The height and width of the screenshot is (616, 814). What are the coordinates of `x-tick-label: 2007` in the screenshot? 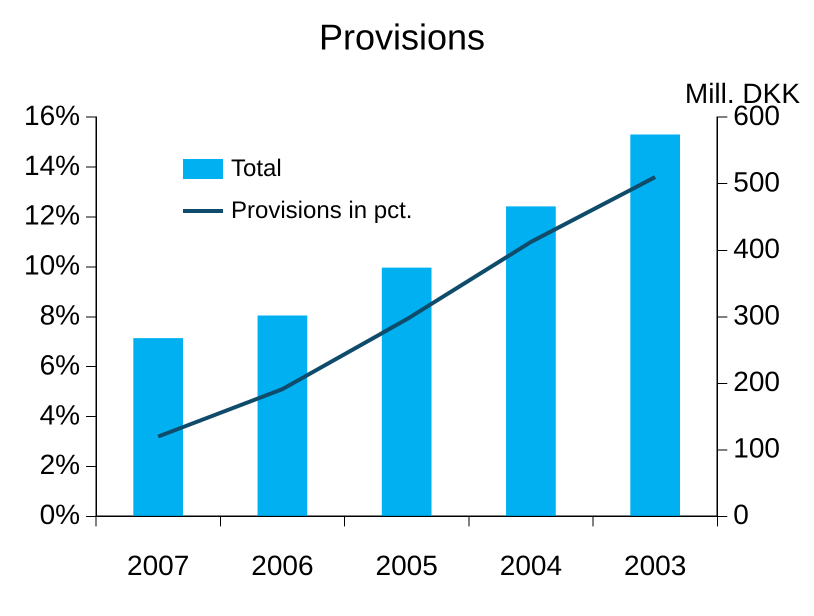 It's located at (158, 565).